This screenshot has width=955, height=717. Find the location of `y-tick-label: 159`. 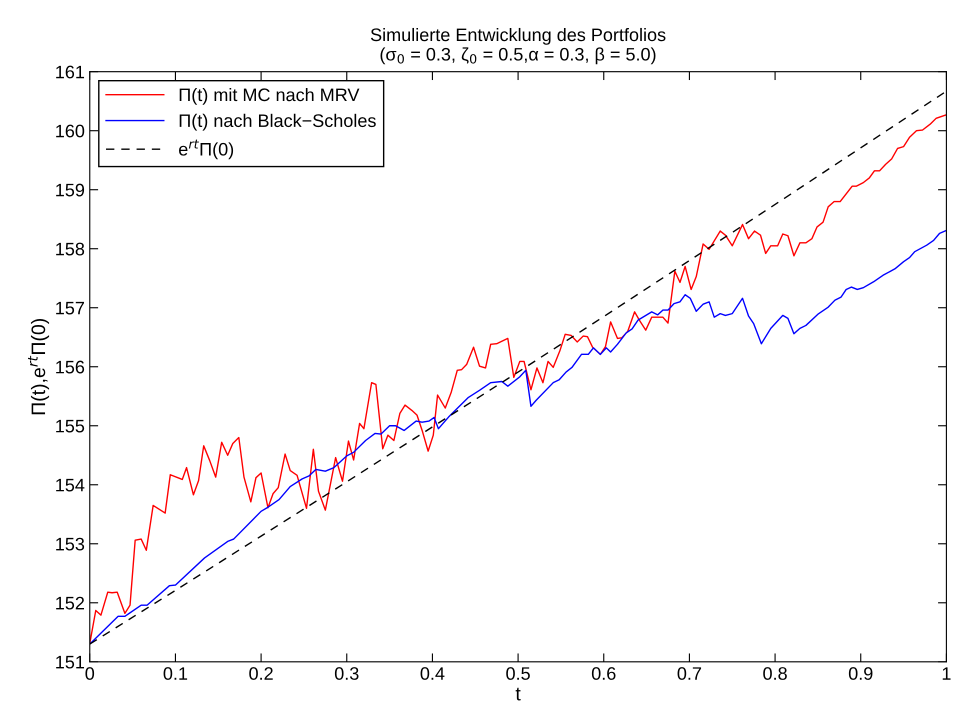

y-tick-label: 159 is located at coordinates (70, 190).